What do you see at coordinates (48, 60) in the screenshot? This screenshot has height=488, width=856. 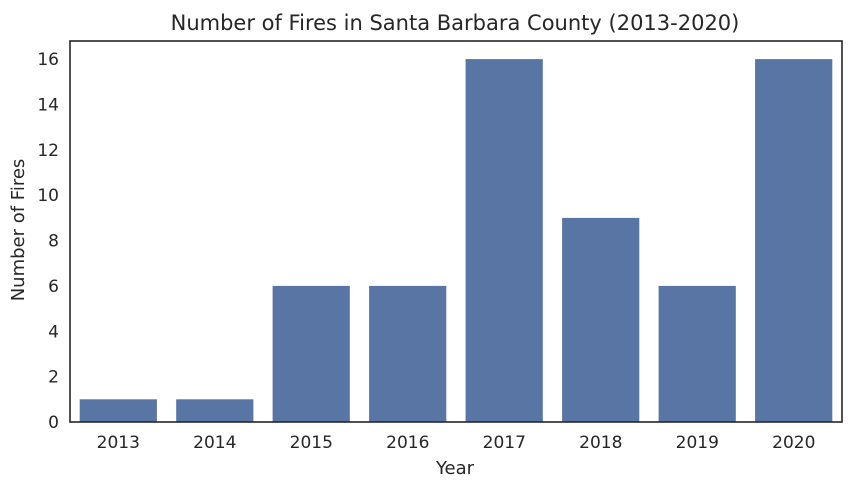 I see `y-tick-label-16: 16` at bounding box center [48, 60].